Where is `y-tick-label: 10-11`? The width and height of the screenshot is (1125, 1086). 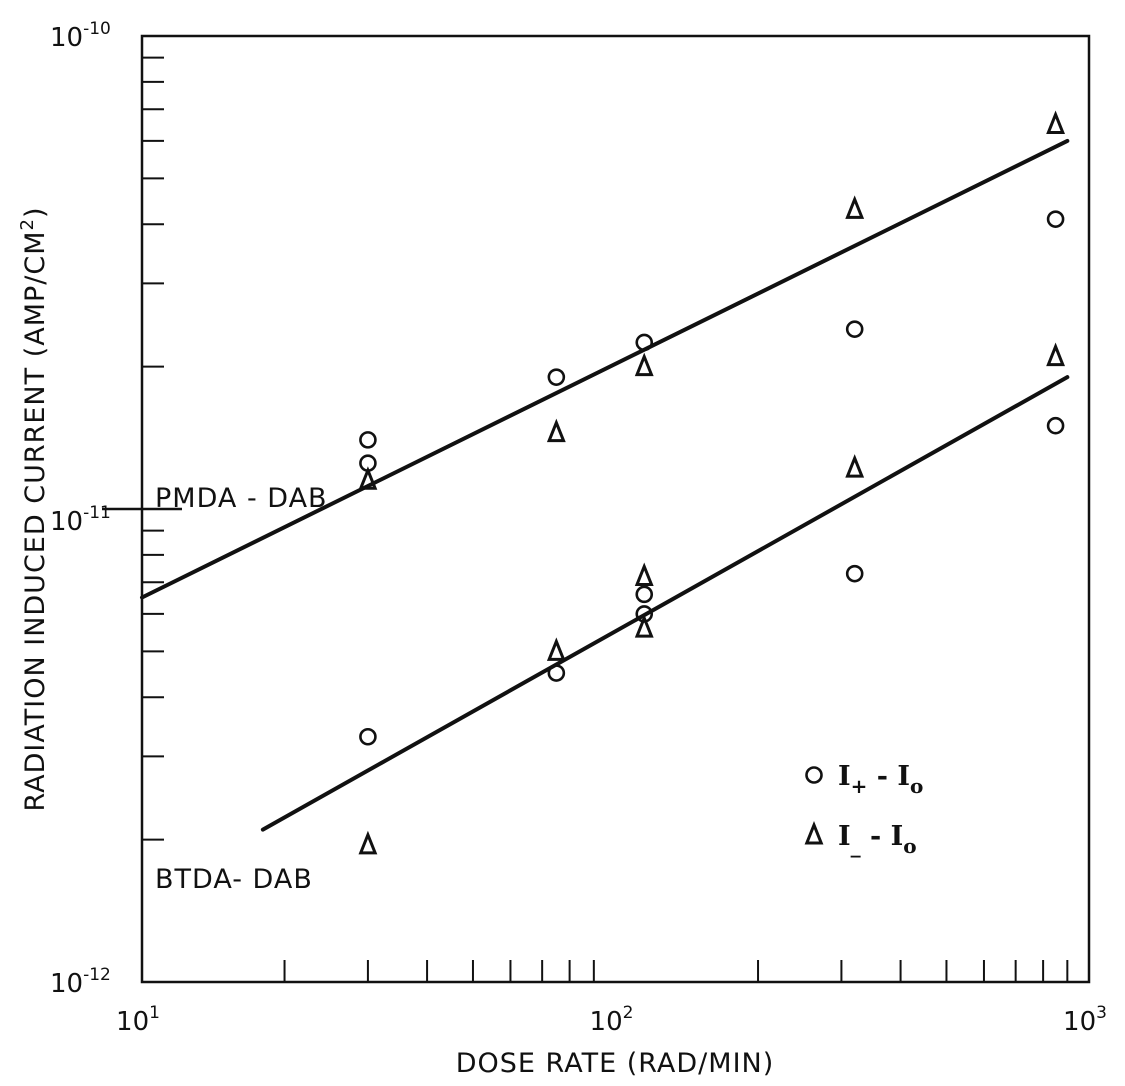 y-tick-label: 10-11 is located at coordinates (80, 520).